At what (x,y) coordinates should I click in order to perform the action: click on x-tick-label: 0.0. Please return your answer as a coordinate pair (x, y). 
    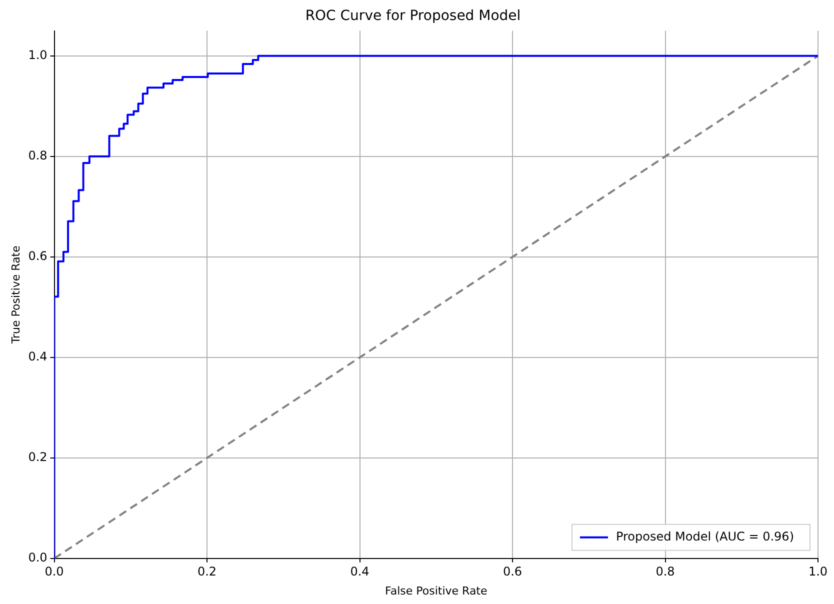
    Looking at the image, I should click on (54, 571).